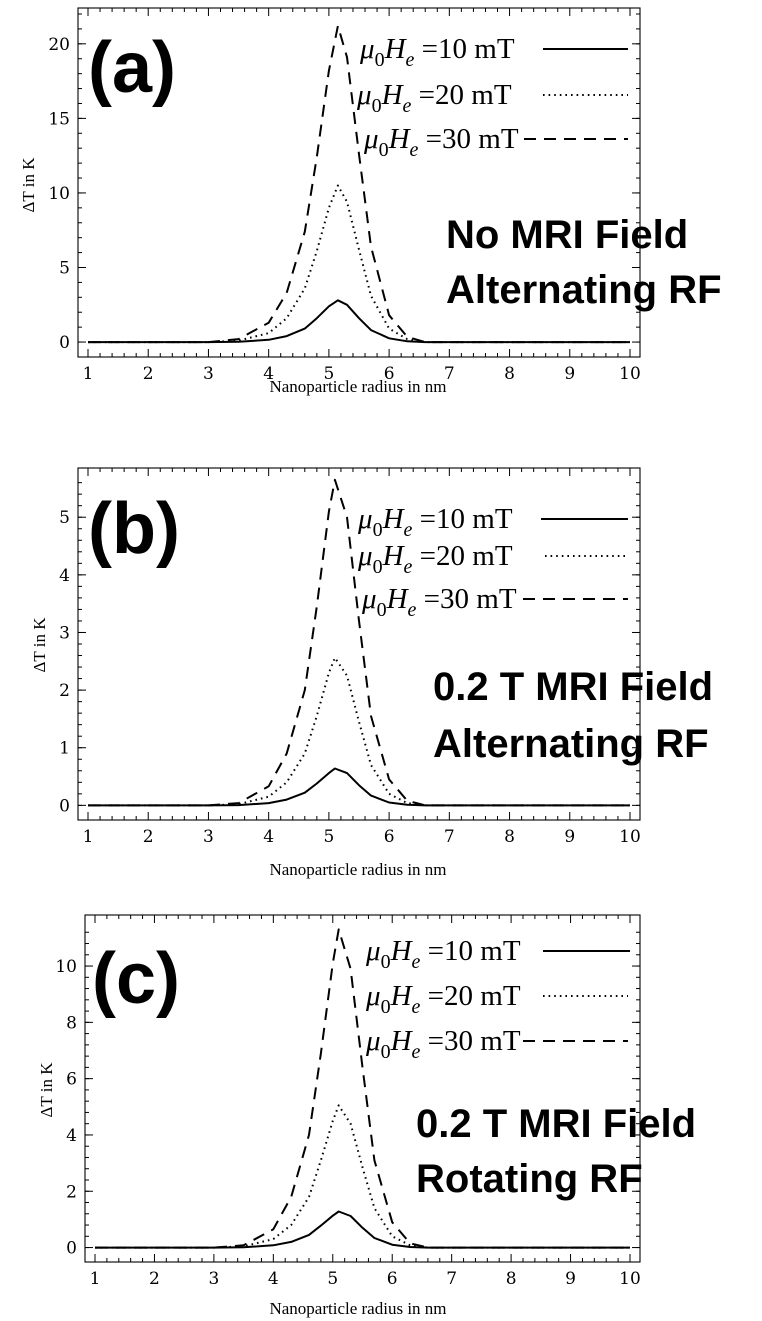 Image resolution: width=762 pixels, height=1321 pixels. What do you see at coordinates (71, 1023) in the screenshot?
I see `y-tick-label: 8` at bounding box center [71, 1023].